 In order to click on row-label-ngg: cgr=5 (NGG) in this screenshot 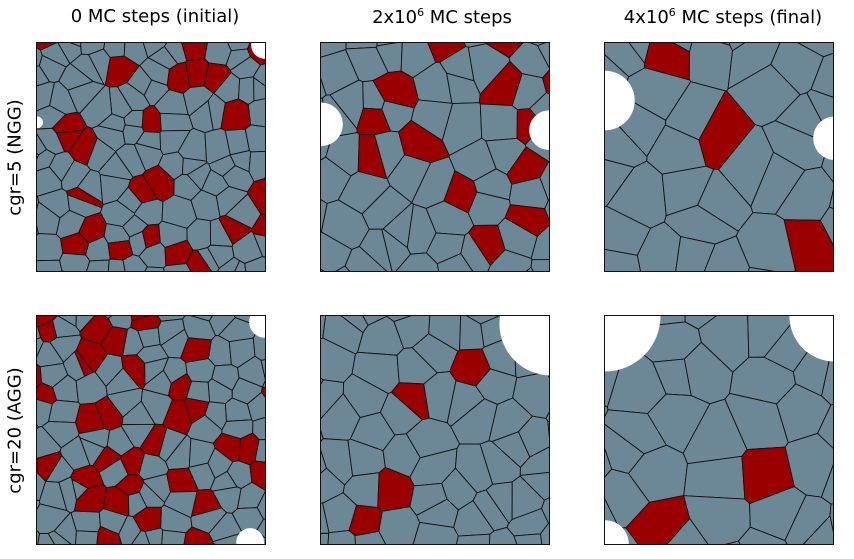, I will do `click(15, 157)`.